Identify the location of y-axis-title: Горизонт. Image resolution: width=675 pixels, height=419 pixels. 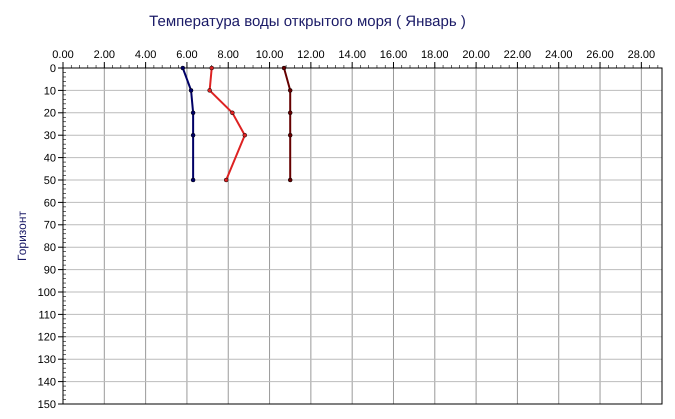
(22, 235).